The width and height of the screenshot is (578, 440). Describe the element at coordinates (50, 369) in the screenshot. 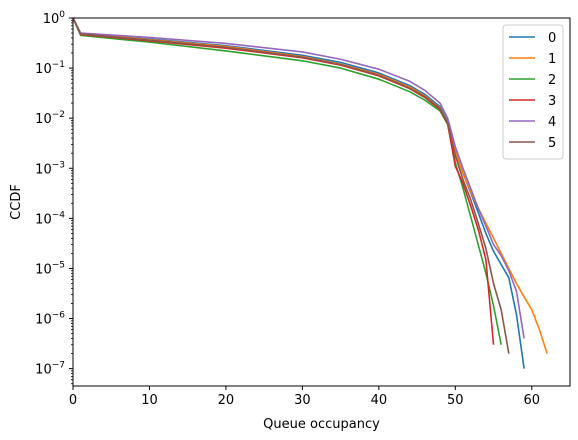

I see `y-tick-label: 10⁻⁷` at that location.